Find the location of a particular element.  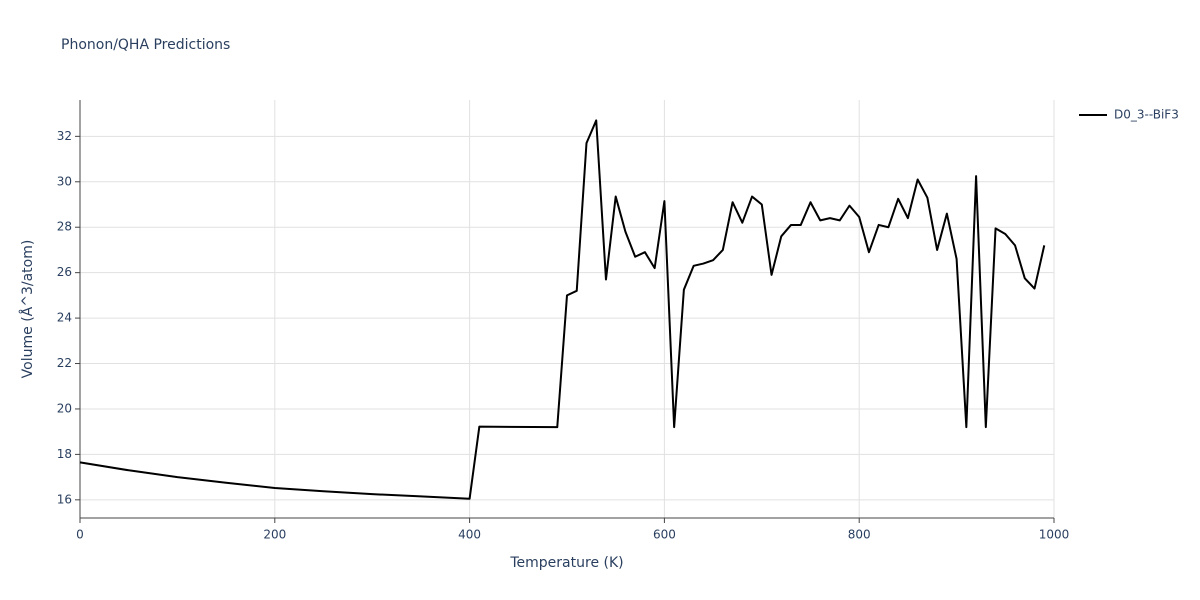

x-axis-label: Temperature (K) is located at coordinates (566, 563).